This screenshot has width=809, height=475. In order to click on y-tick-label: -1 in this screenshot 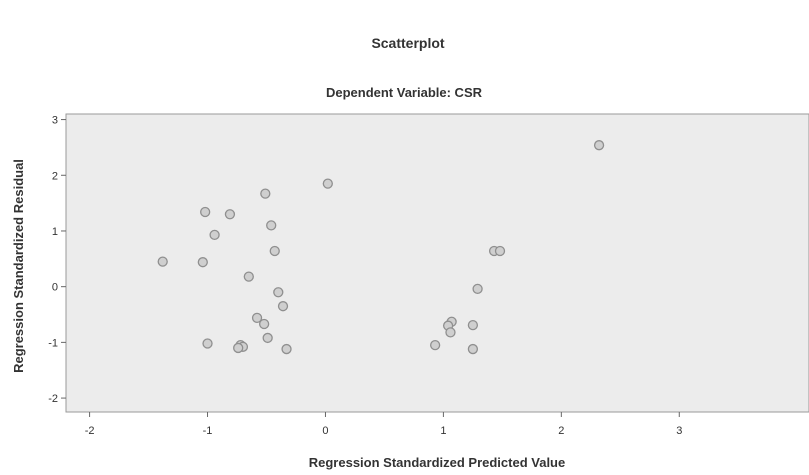, I will do `click(53, 343)`.